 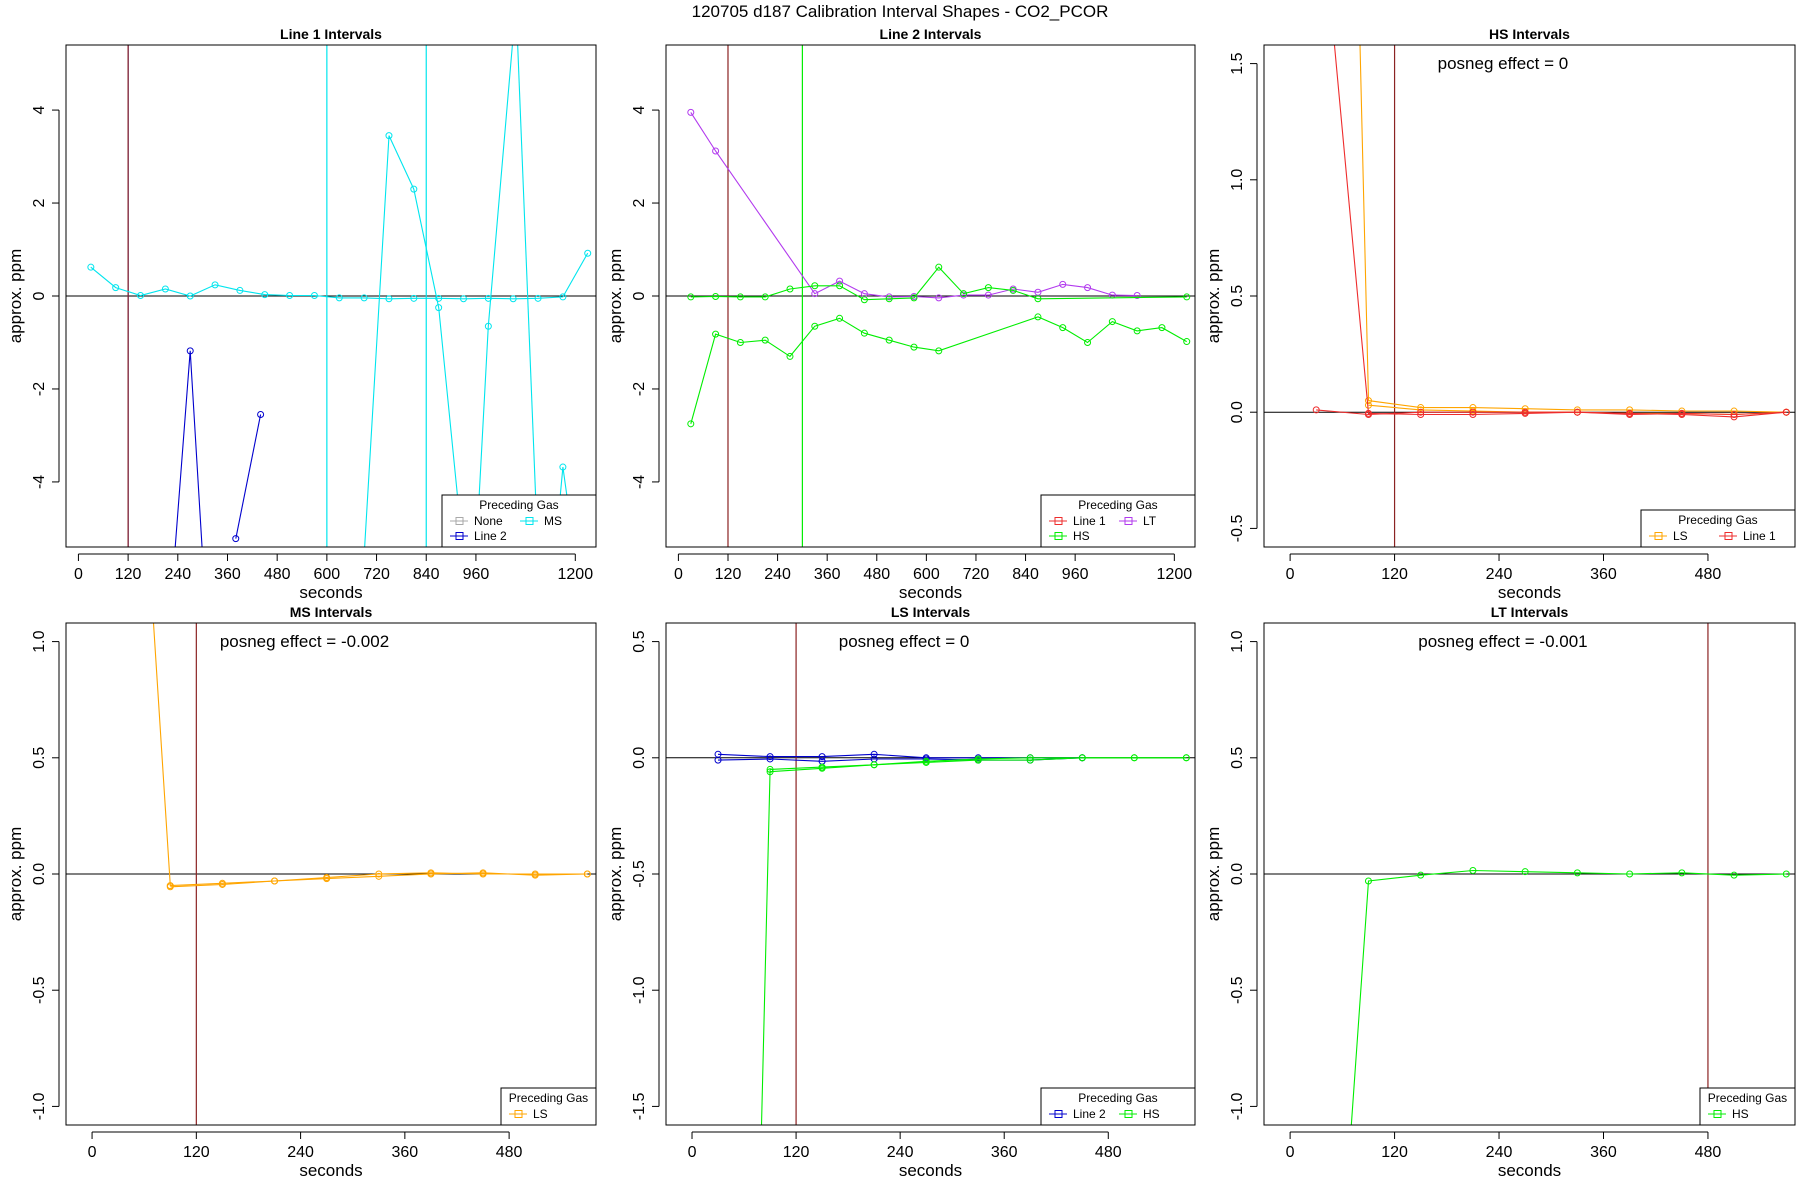 What do you see at coordinates (639, 389) in the screenshot?
I see `y-tick-label: -2` at bounding box center [639, 389].